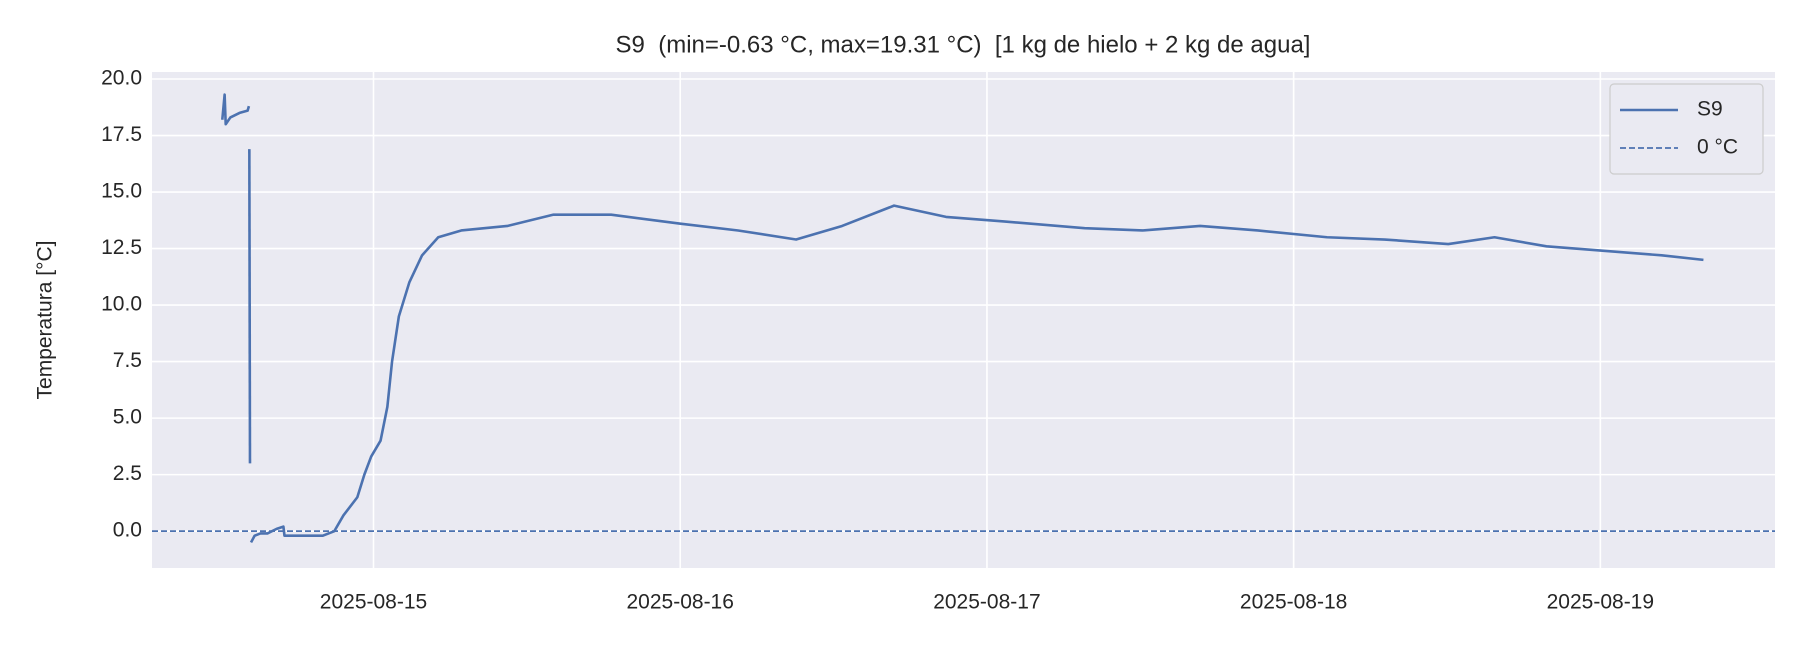 This screenshot has height=648, width=1800. I want to click on y-tick-label: 0.0, so click(127, 530).